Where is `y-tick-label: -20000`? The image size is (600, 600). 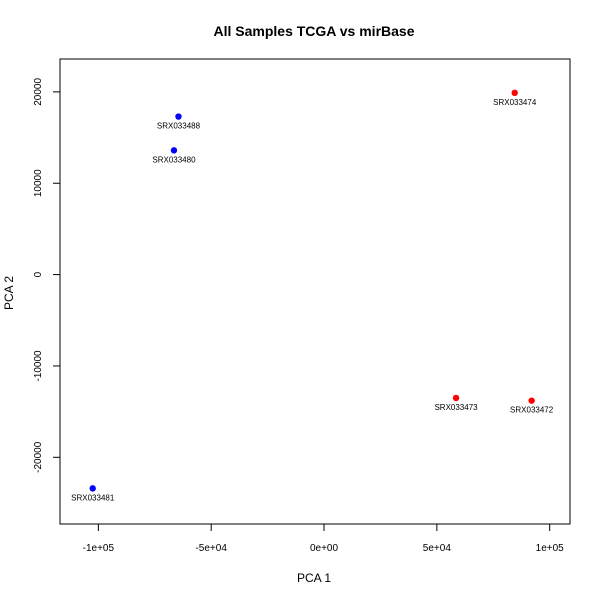 y-tick-label: -20000 is located at coordinates (38, 457).